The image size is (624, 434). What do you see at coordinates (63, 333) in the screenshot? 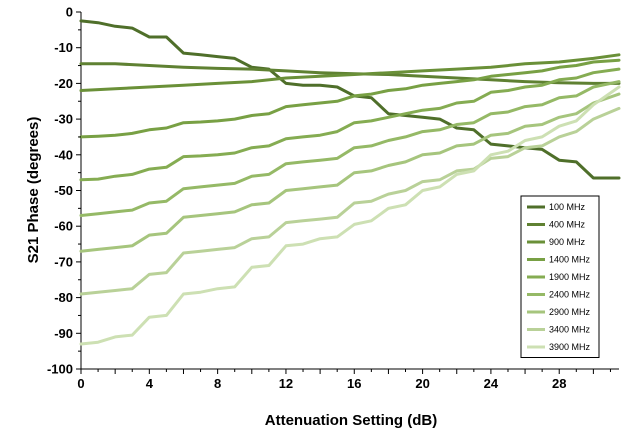
I see `y-tick-label: -90` at bounding box center [63, 333].